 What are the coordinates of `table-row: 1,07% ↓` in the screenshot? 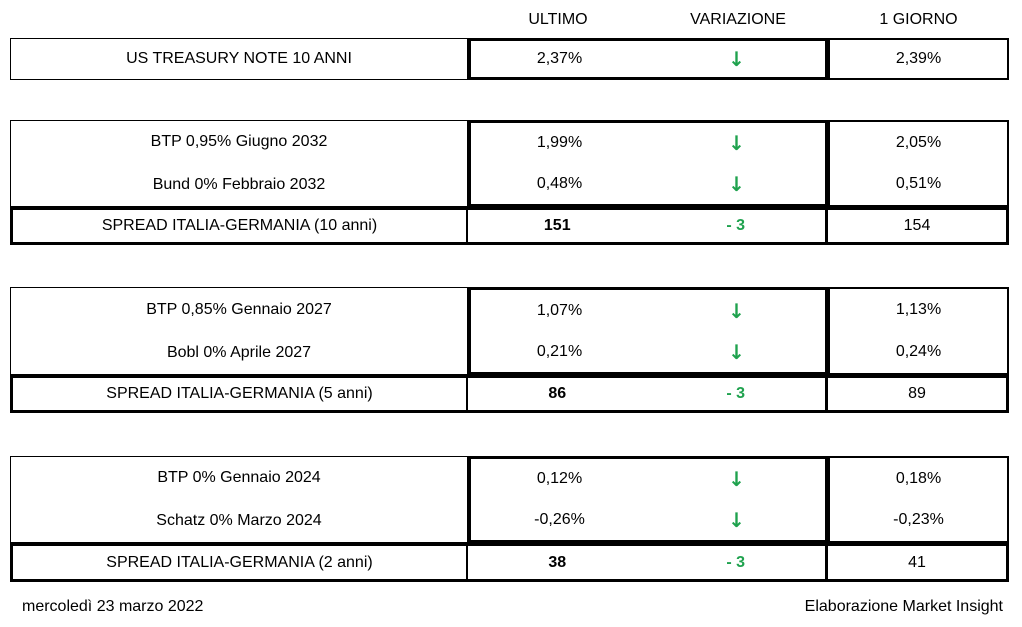 It's located at (648, 310).